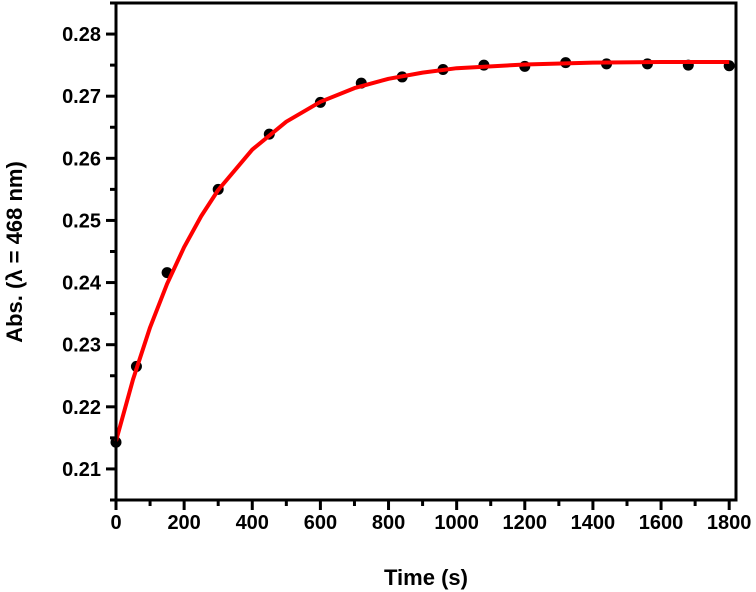  What do you see at coordinates (115, 523) in the screenshot?
I see `x-tick-label: 0` at bounding box center [115, 523].